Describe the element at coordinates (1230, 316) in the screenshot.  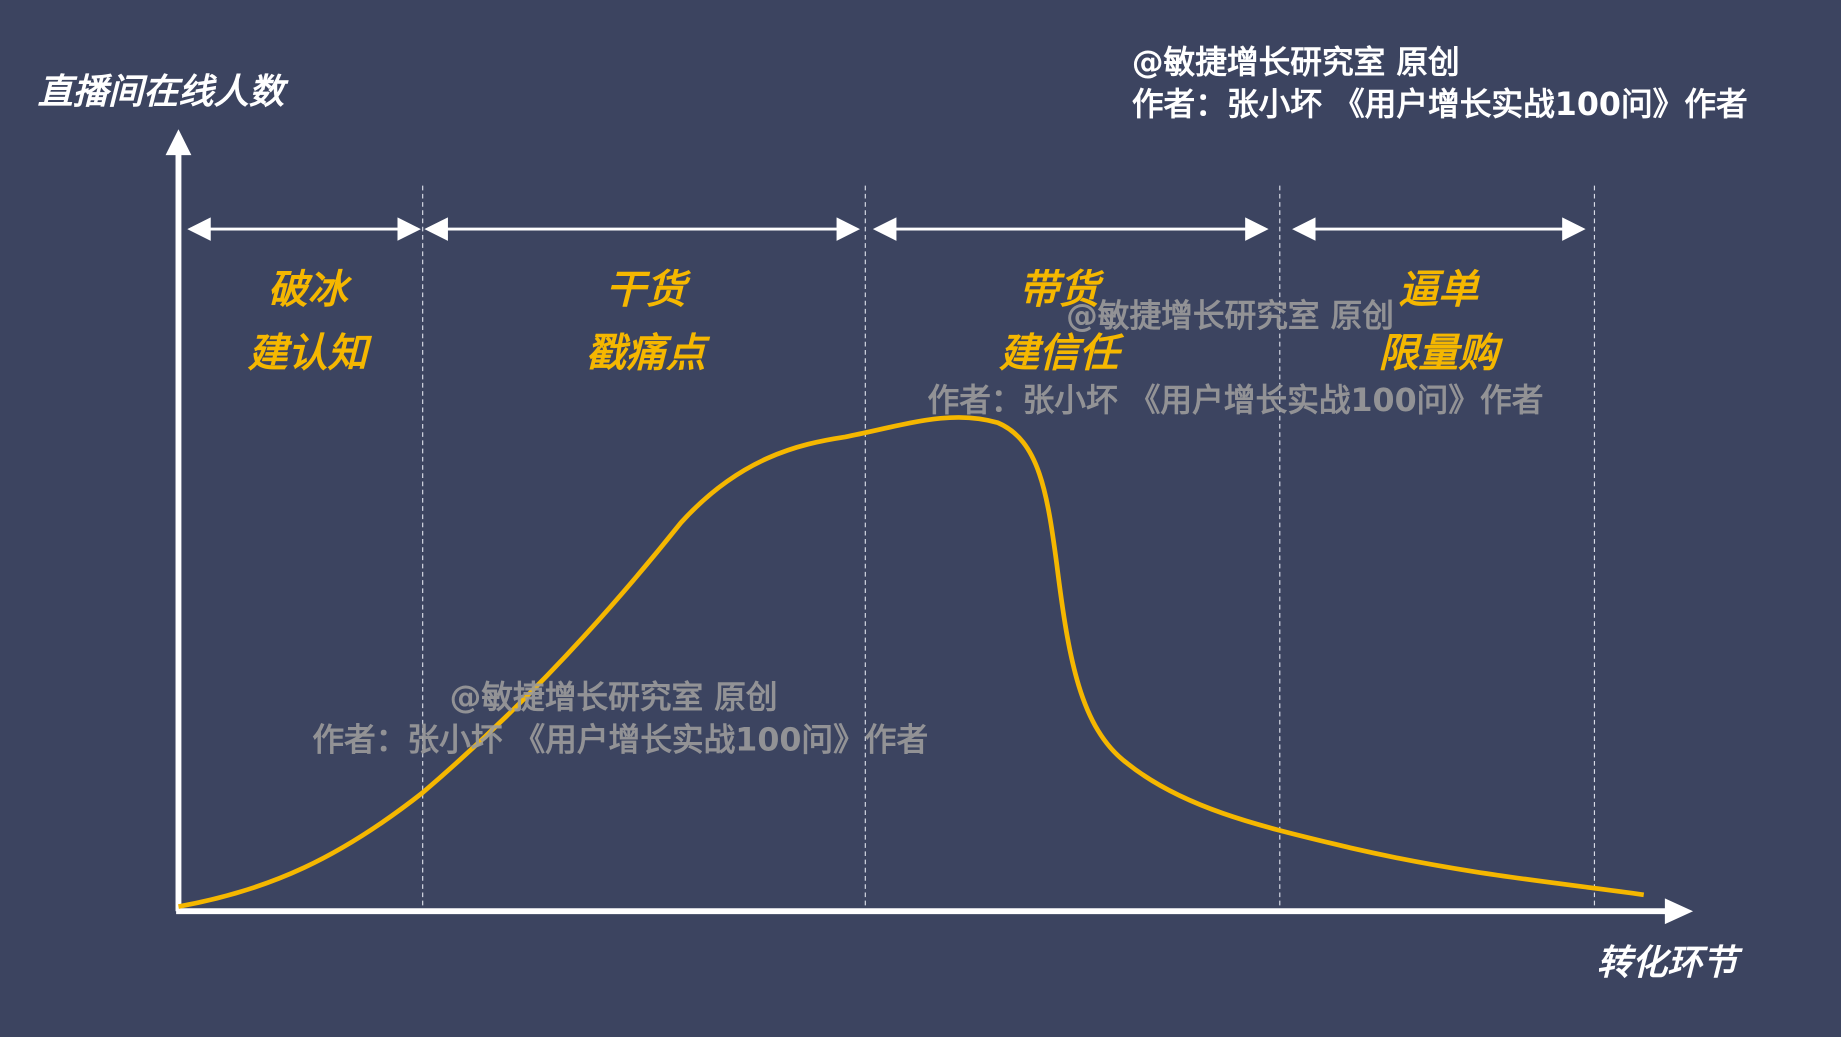
I see `watermark-1-line1: @敏捷增长研究室 原创` at that location.